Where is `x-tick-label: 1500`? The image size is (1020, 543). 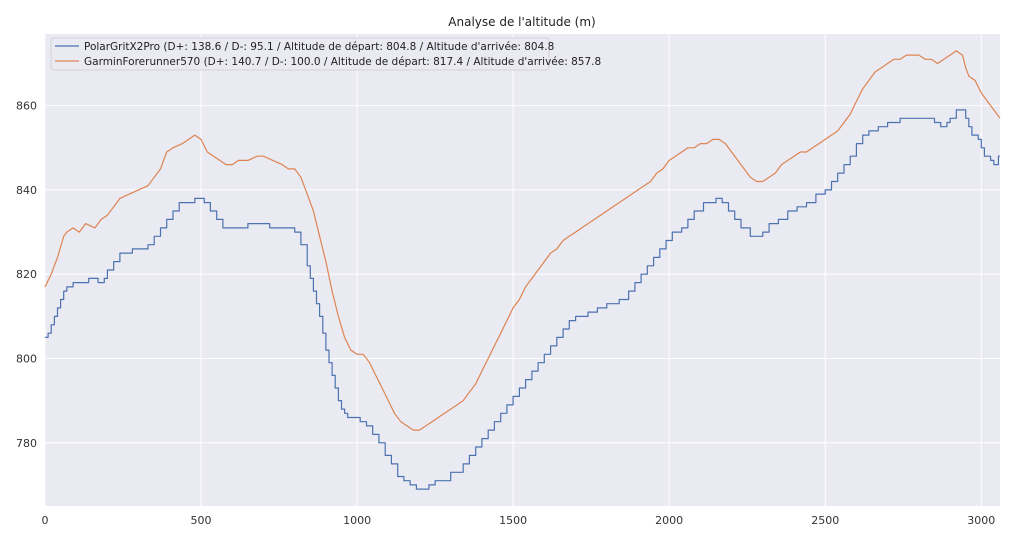 x-tick-label: 1500 is located at coordinates (513, 520).